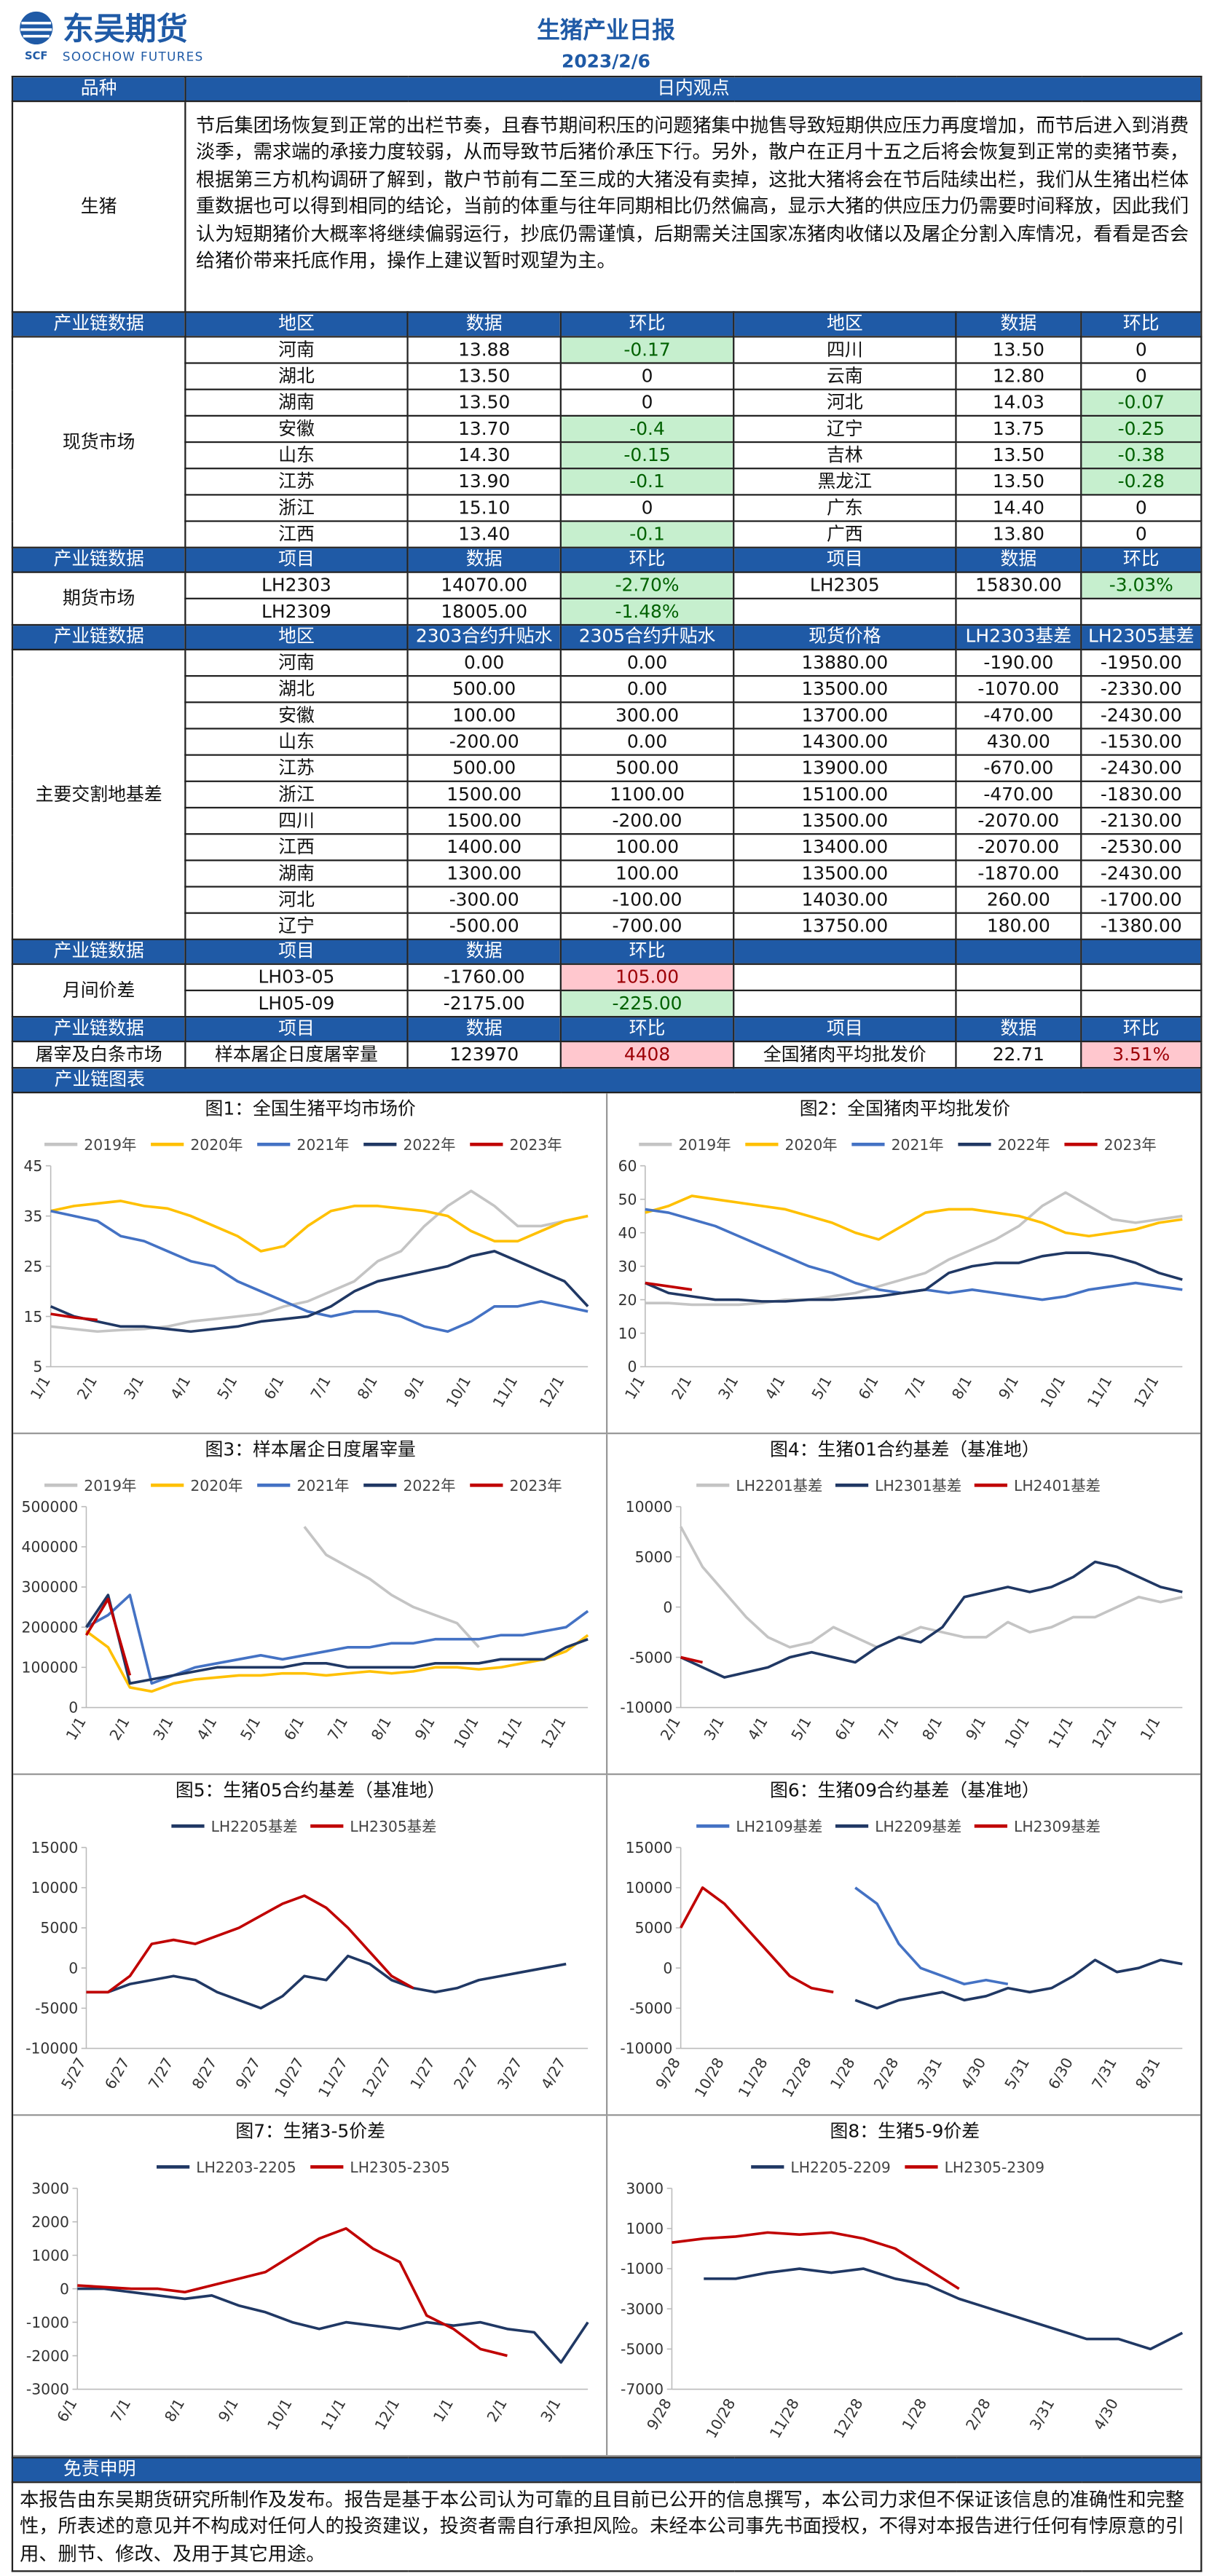 The width and height of the screenshot is (1212, 2576). What do you see at coordinates (289, 2077) in the screenshot?
I see `x-tick-label: 10/27` at bounding box center [289, 2077].